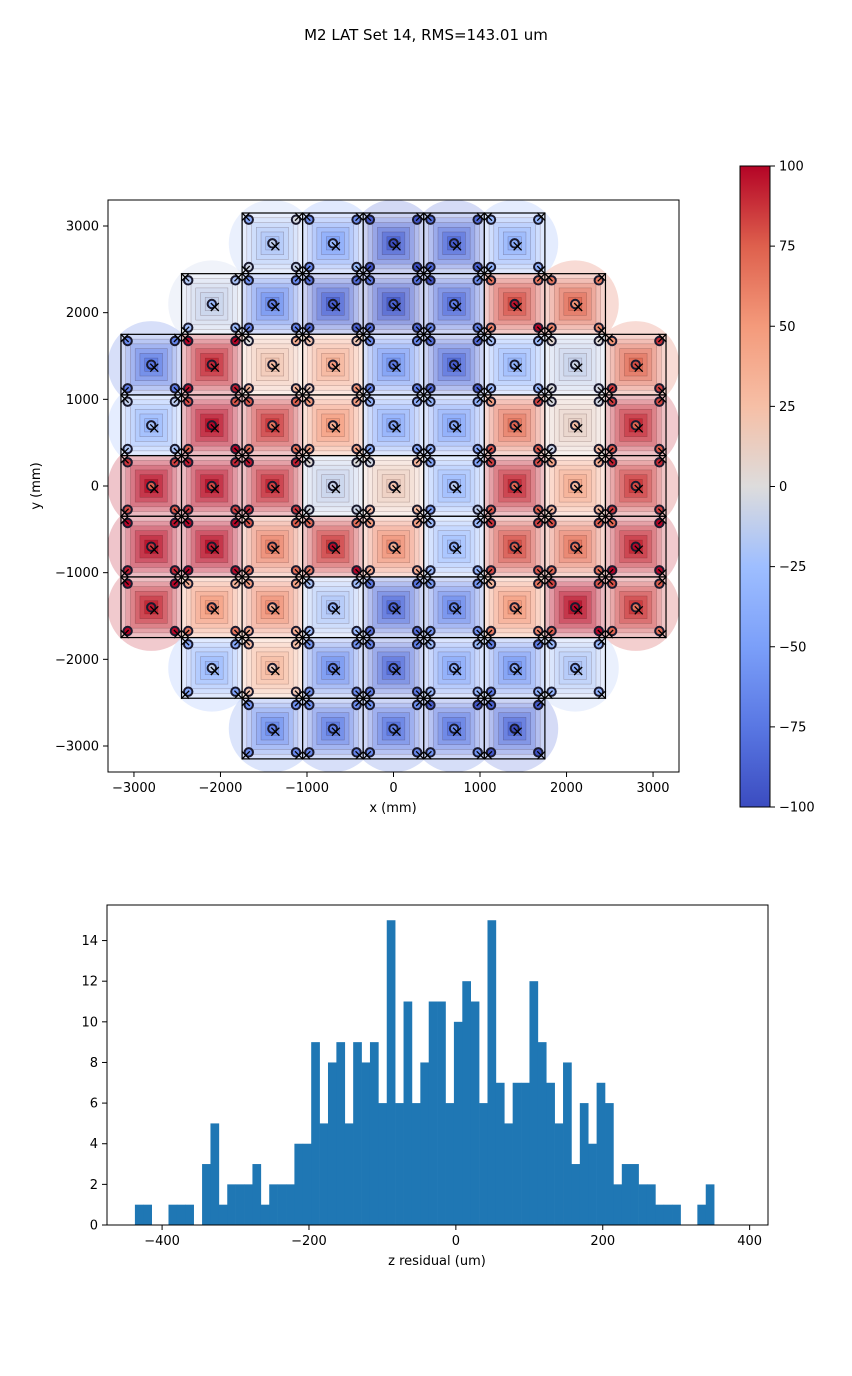  I want to click on panel-r4-c6, so click(514, 486).